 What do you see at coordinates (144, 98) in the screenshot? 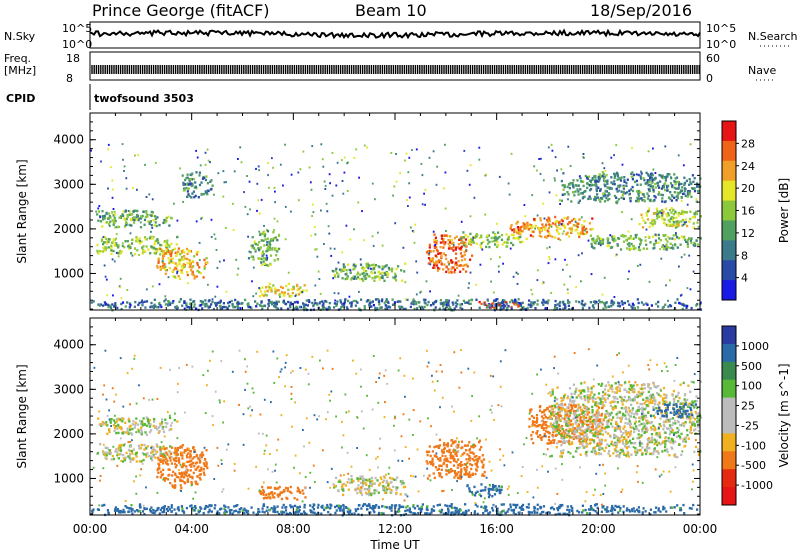
I see `cpid-value: twofsound 3503` at bounding box center [144, 98].